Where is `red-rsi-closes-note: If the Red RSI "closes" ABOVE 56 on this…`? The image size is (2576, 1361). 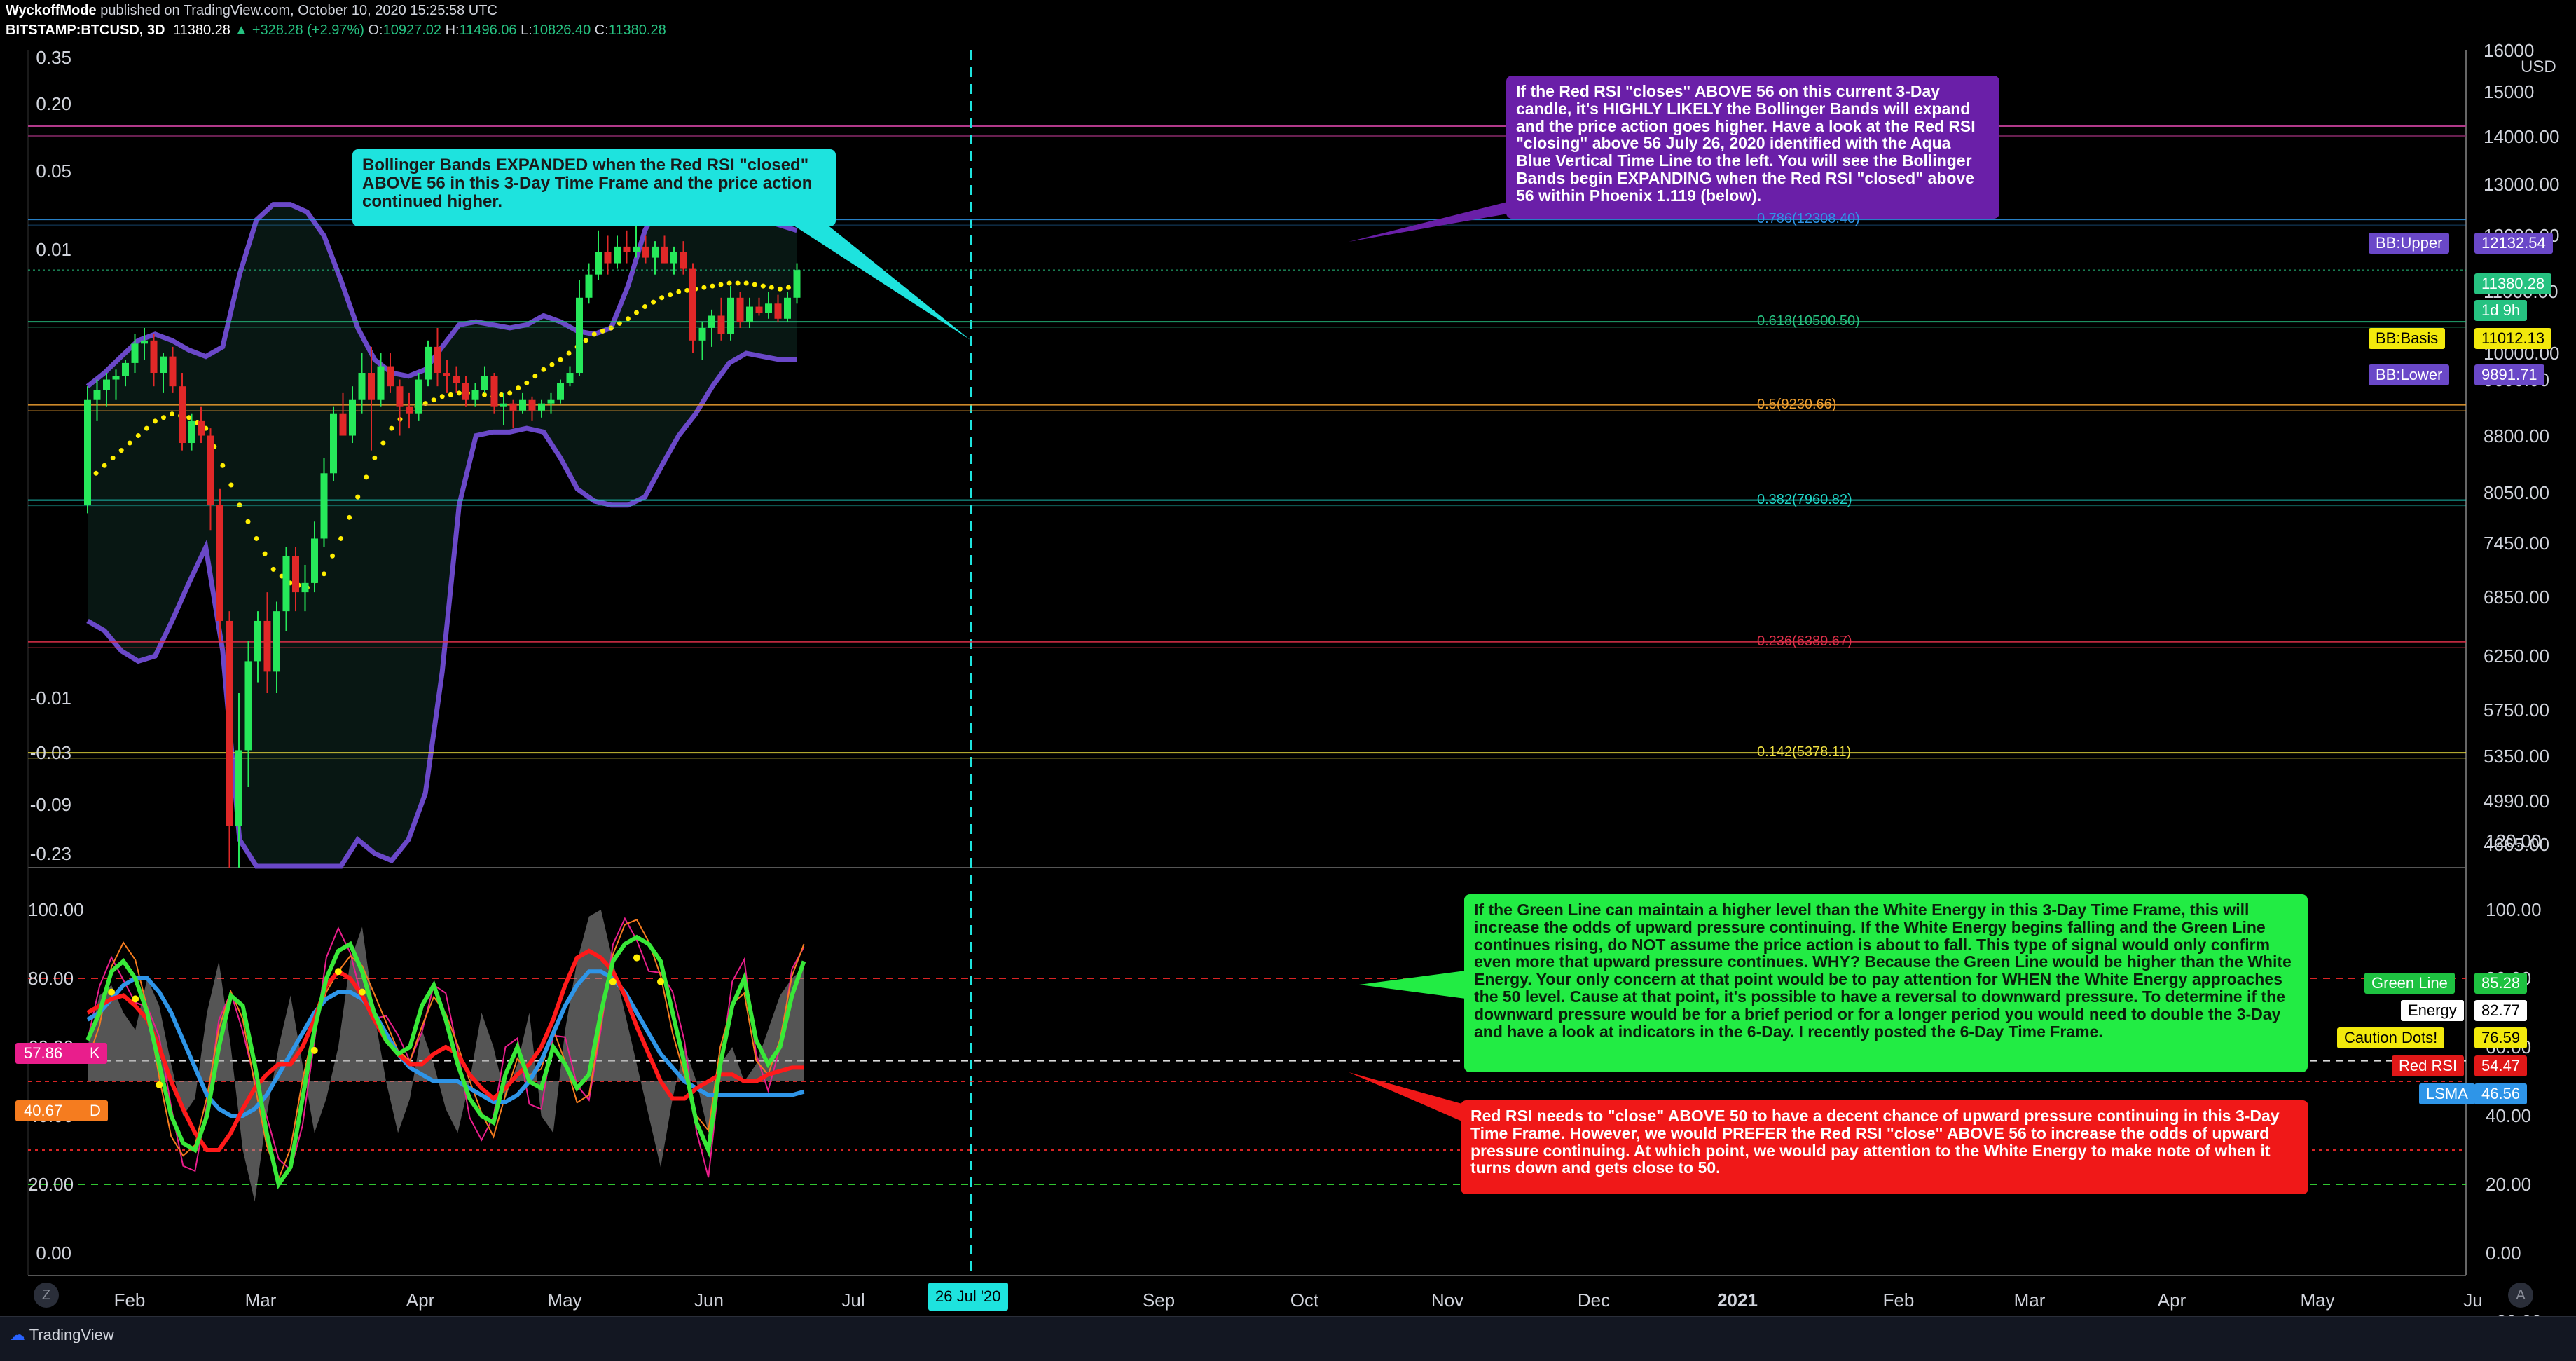
red-rsi-closes-note: If the Red RSI "closes" ABOVE 56 on this… is located at coordinates (1752, 147).